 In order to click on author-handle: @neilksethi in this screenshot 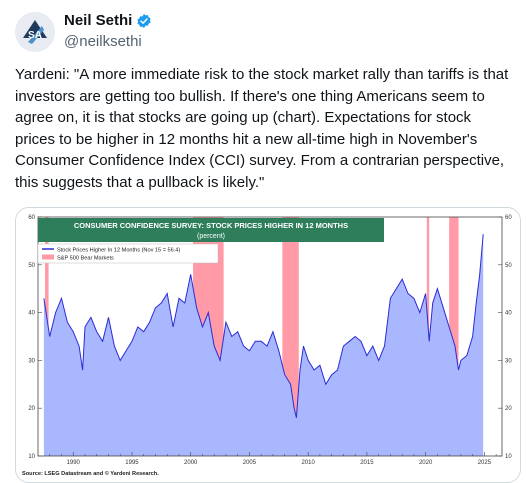, I will do `click(103, 41)`.